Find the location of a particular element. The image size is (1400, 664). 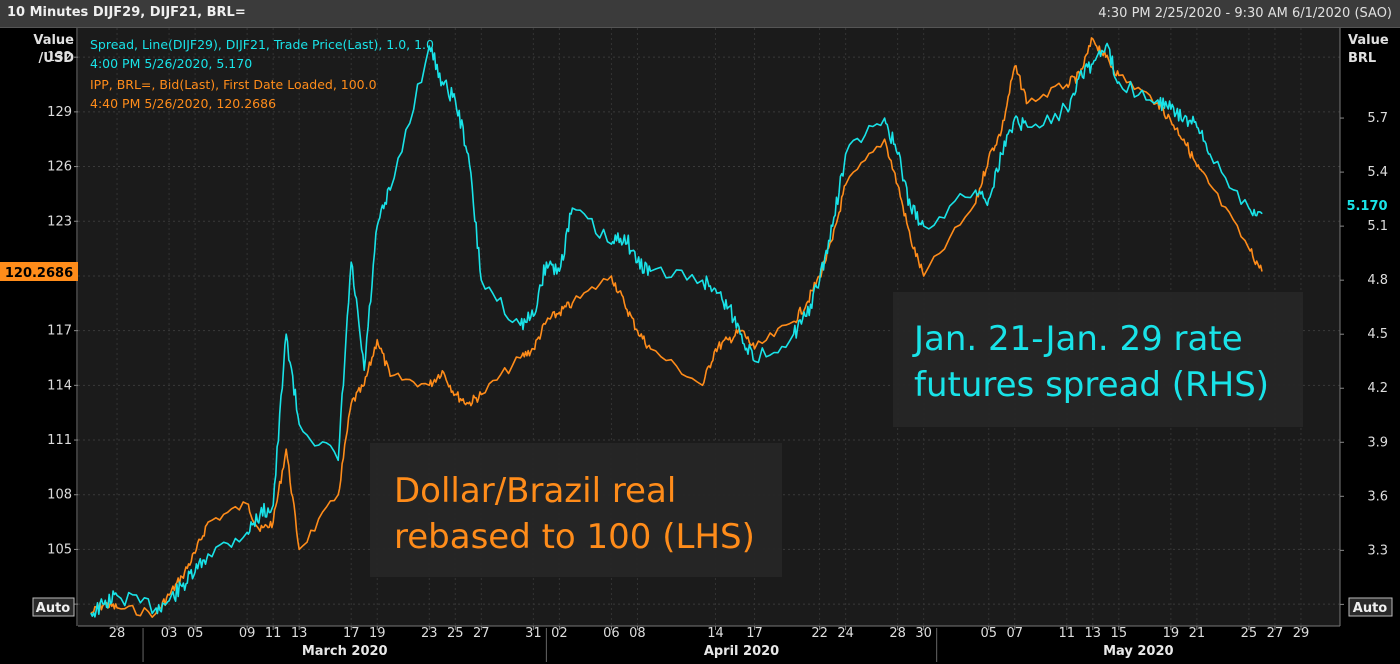

annotation-spread-line2: futures spread (RHS) is located at coordinates (1091, 385).